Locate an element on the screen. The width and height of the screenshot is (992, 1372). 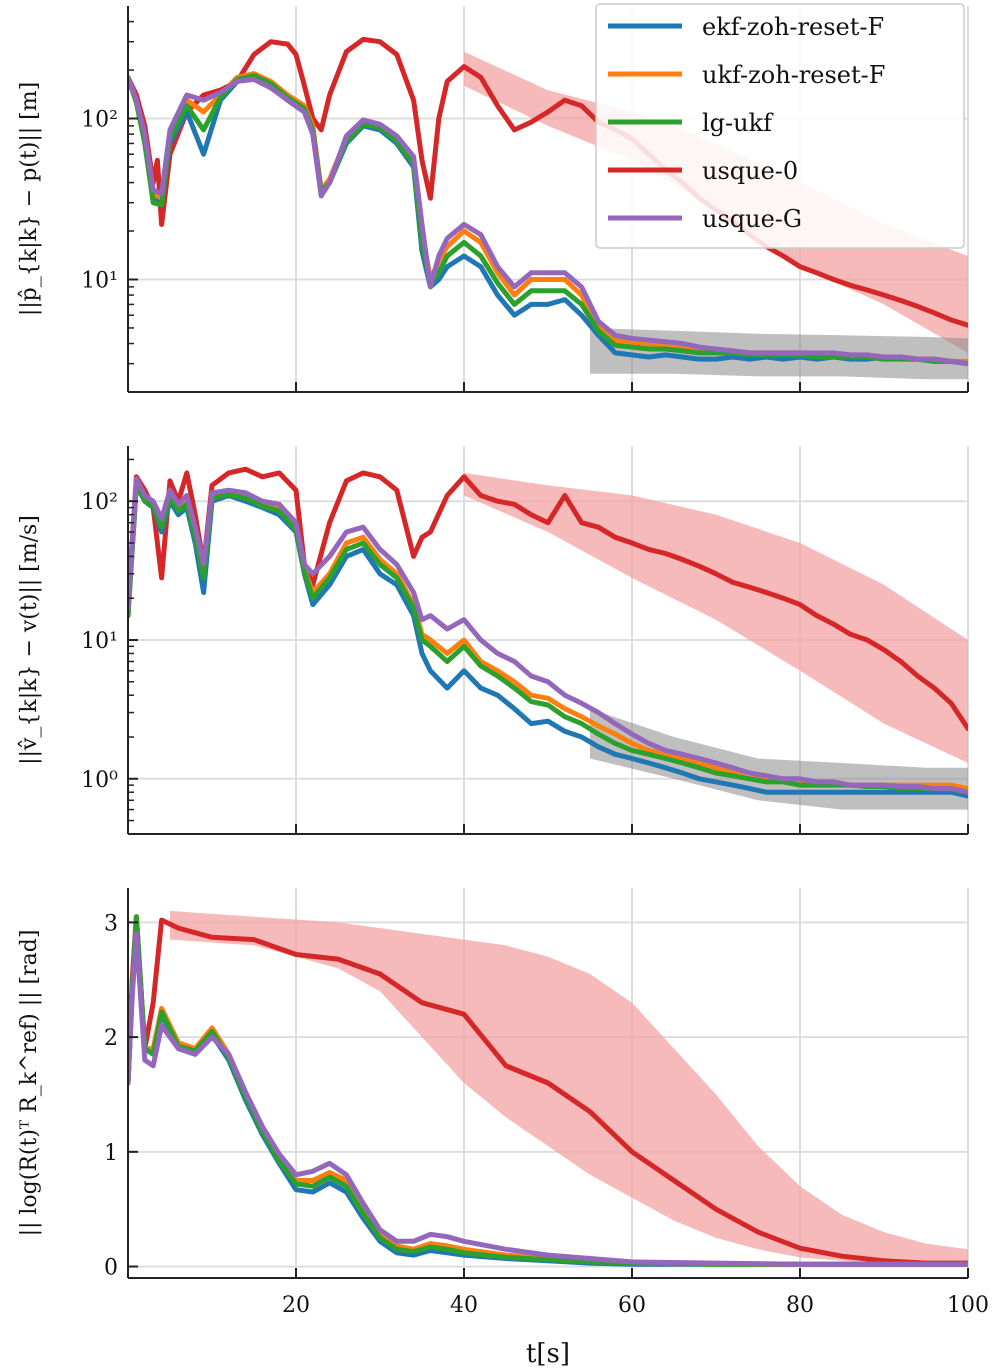
x-tick-label: 100 is located at coordinates (968, 1305).